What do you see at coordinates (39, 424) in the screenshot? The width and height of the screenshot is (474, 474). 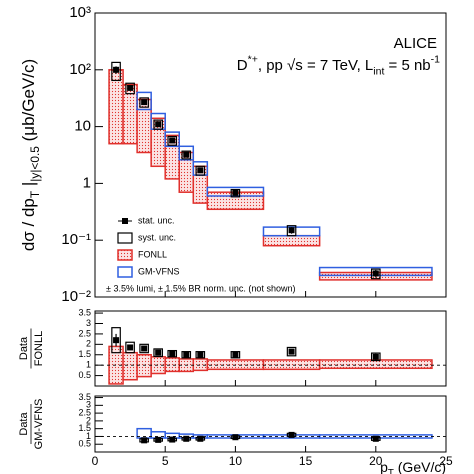 I see `ratio-label-den: GM-VFNS` at bounding box center [39, 424].